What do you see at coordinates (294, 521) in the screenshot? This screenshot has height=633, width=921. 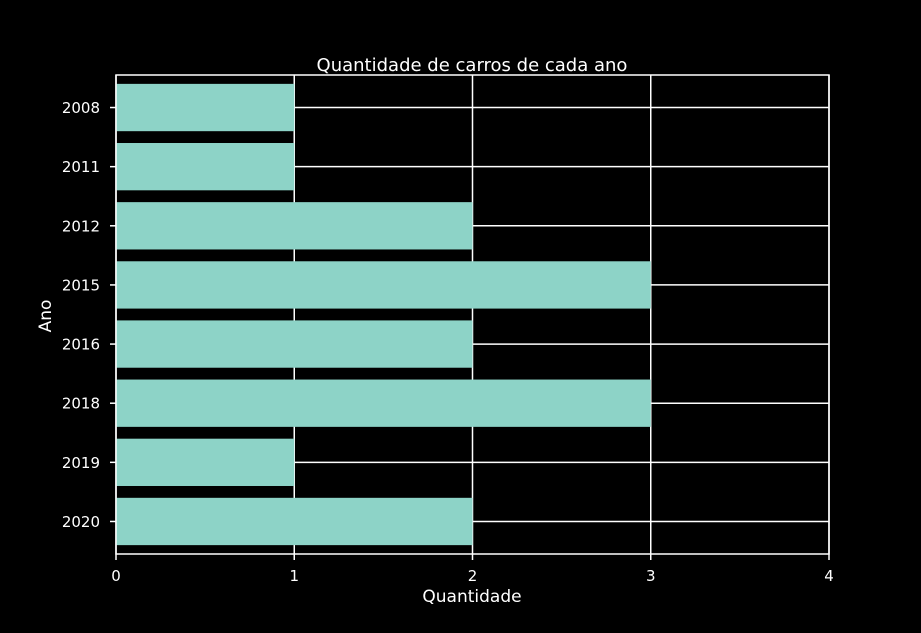 I see `bar-2020` at bounding box center [294, 521].